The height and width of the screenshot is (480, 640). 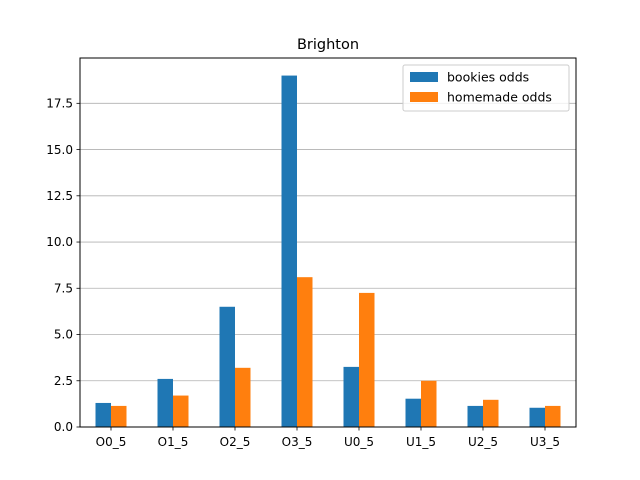 I want to click on y-tick-label: 15.0, so click(x=59, y=150).